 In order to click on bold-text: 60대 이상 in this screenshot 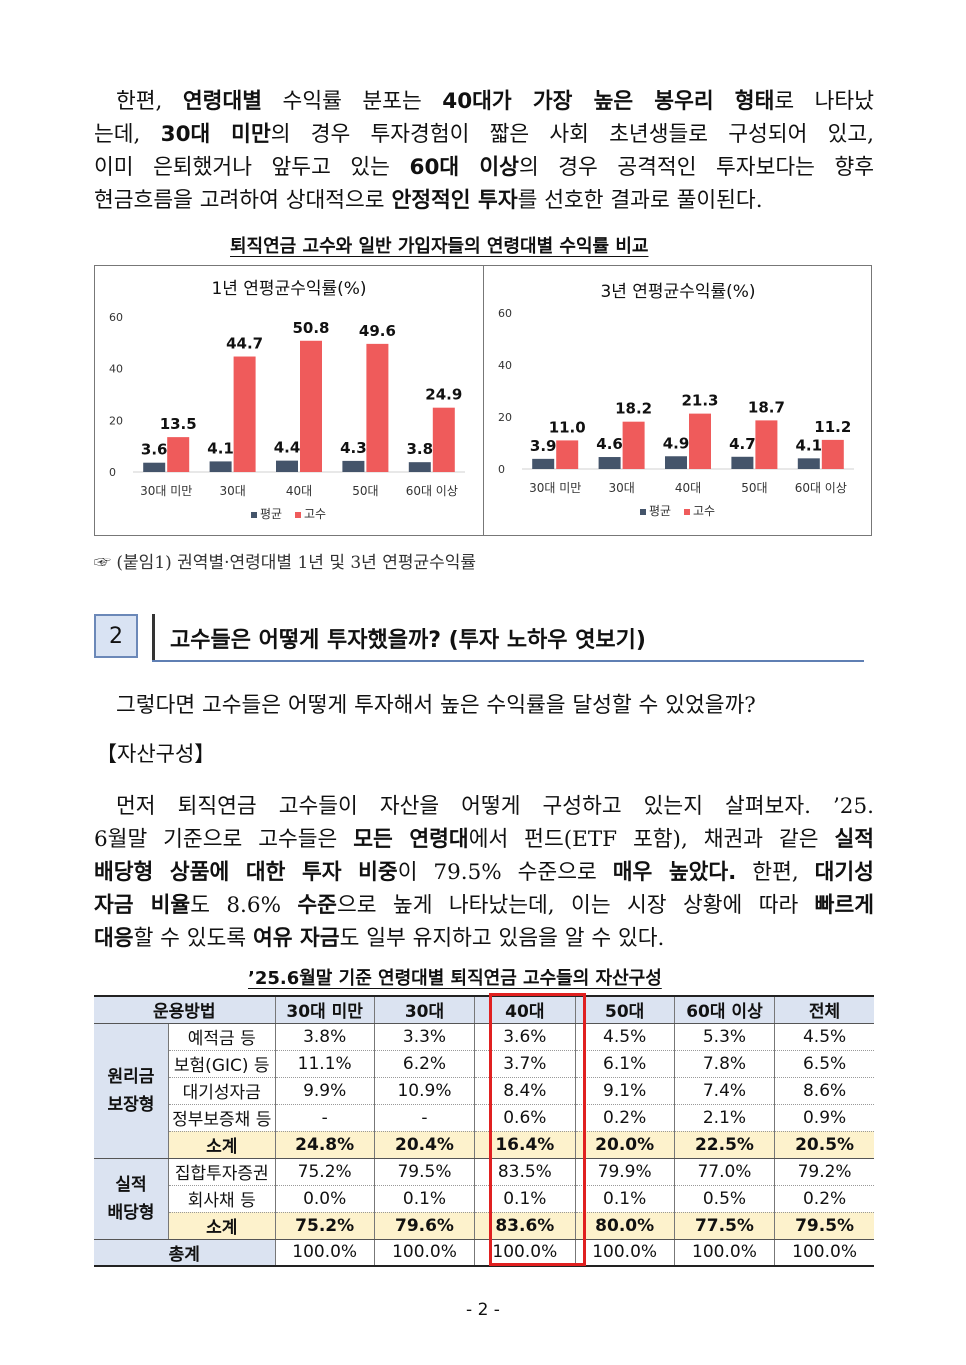, I will do `click(464, 167)`.